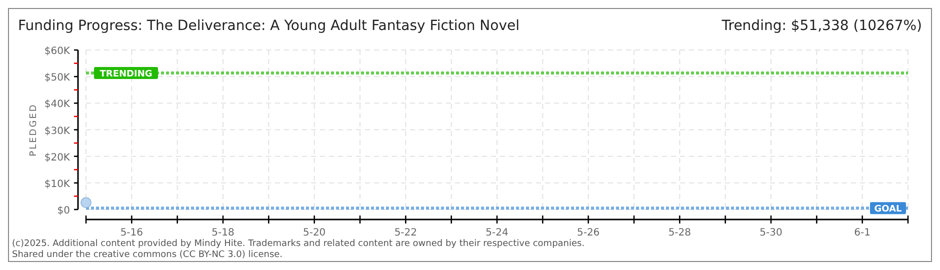  Describe the element at coordinates (34, 129) in the screenshot. I see `y-axis-title: PLEDGED` at that location.